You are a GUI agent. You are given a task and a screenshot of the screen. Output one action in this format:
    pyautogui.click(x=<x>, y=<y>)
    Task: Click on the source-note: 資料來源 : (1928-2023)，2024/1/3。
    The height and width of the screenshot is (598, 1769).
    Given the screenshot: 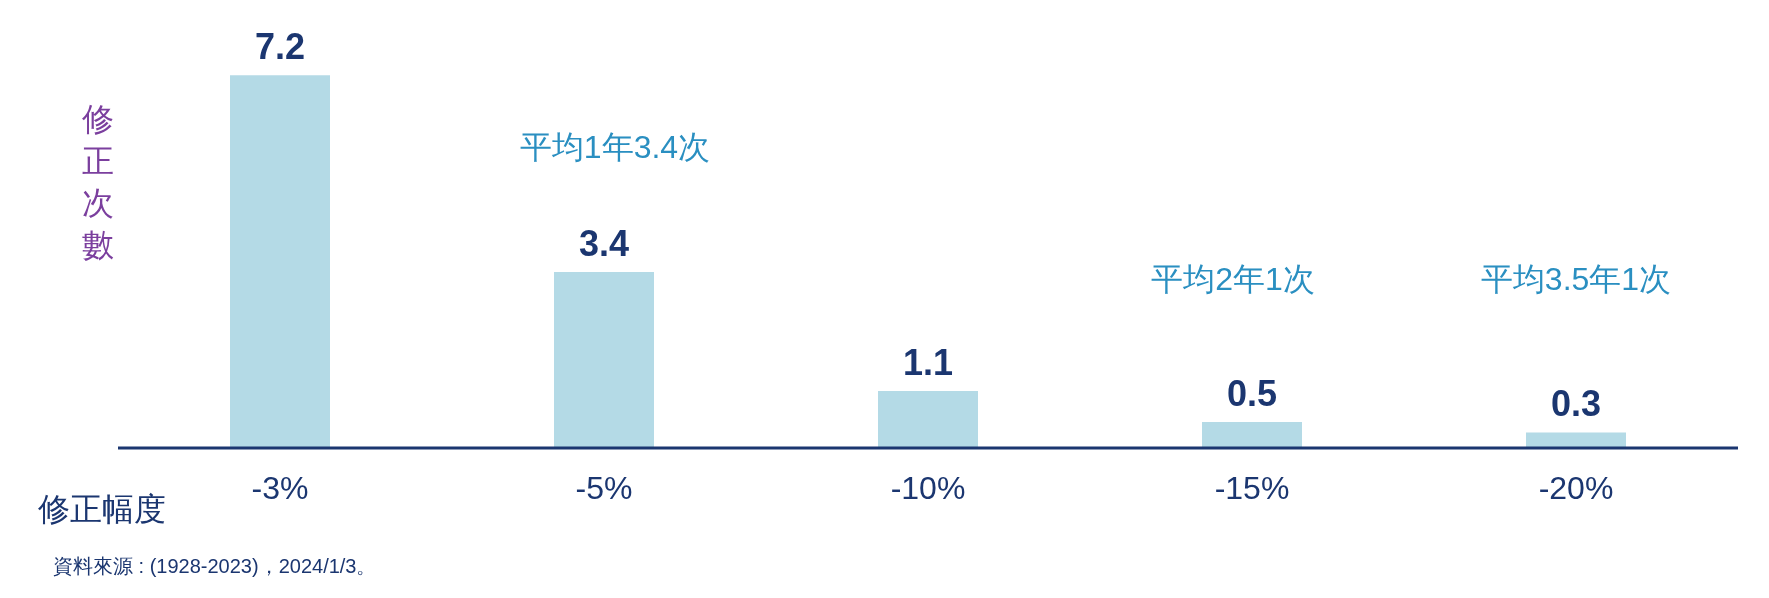 What is the action you would take?
    pyautogui.click(x=215, y=566)
    